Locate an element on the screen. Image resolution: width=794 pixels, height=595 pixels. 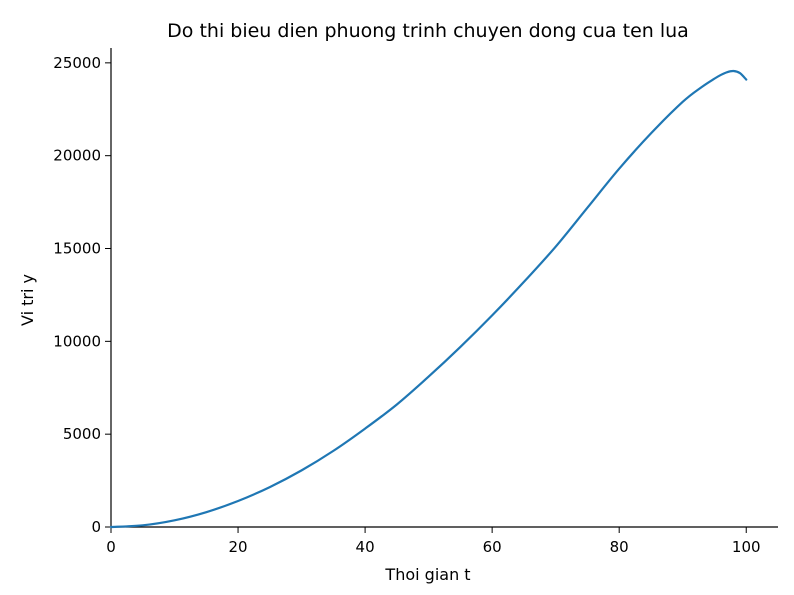
x-tick-label: 0 is located at coordinates (111, 547).